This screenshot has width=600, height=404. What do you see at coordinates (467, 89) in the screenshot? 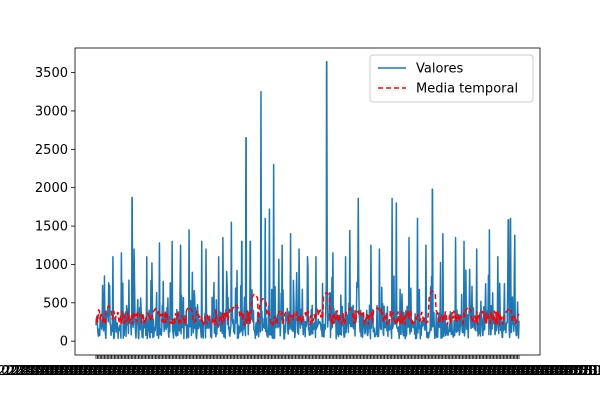
I see `legend-label: Media temporal` at bounding box center [467, 89].